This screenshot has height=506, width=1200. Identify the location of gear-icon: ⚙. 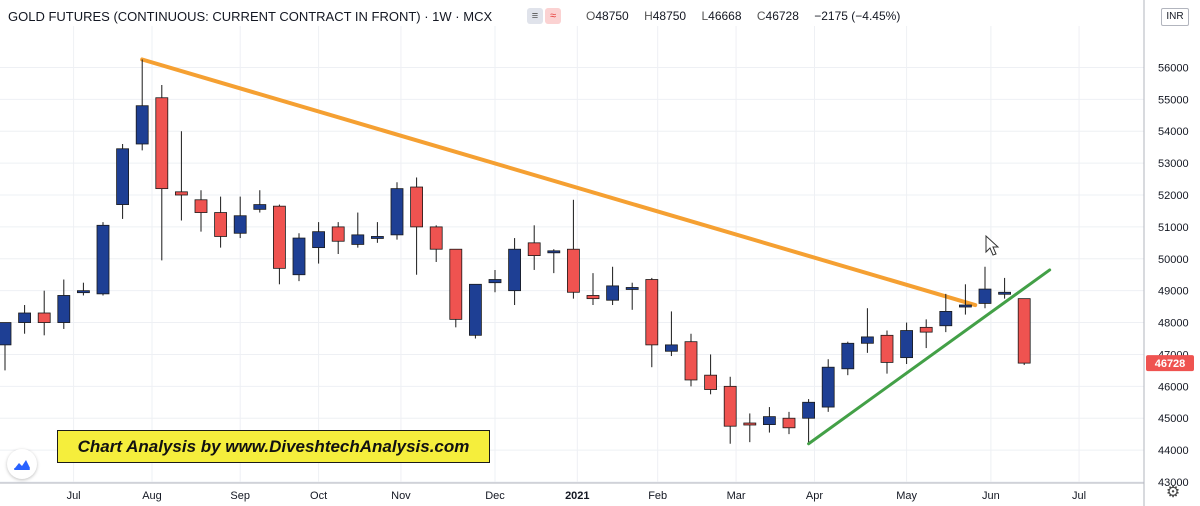
(1173, 492).